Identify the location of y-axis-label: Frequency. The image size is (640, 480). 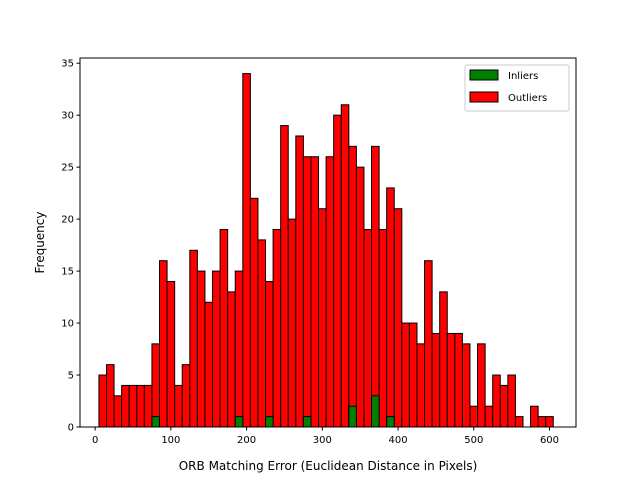
(40, 243).